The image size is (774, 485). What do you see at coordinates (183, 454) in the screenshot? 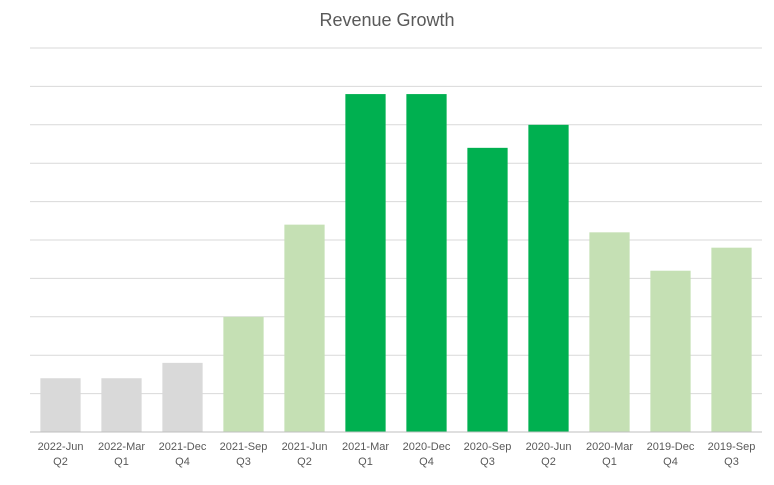
I see `x-tick-label: 2021-Dec Q4` at bounding box center [183, 454].